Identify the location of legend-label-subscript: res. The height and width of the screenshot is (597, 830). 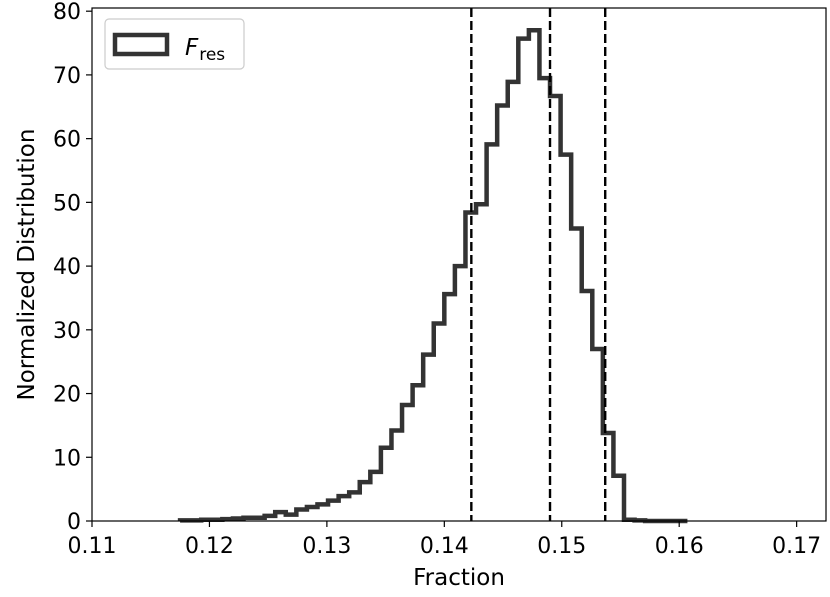
(212, 55).